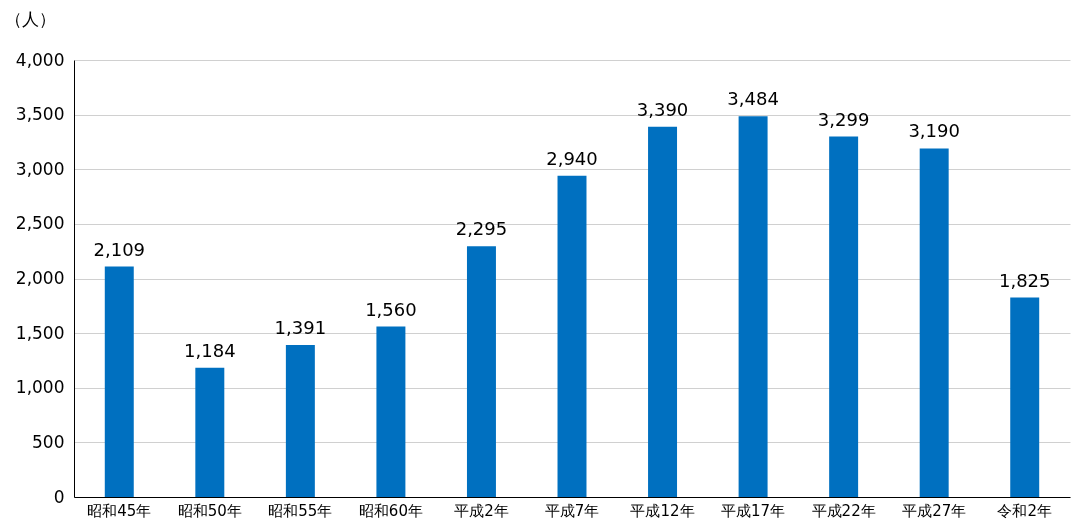 The image size is (1078, 528). I want to click on data-label: 3,299, so click(843, 119).